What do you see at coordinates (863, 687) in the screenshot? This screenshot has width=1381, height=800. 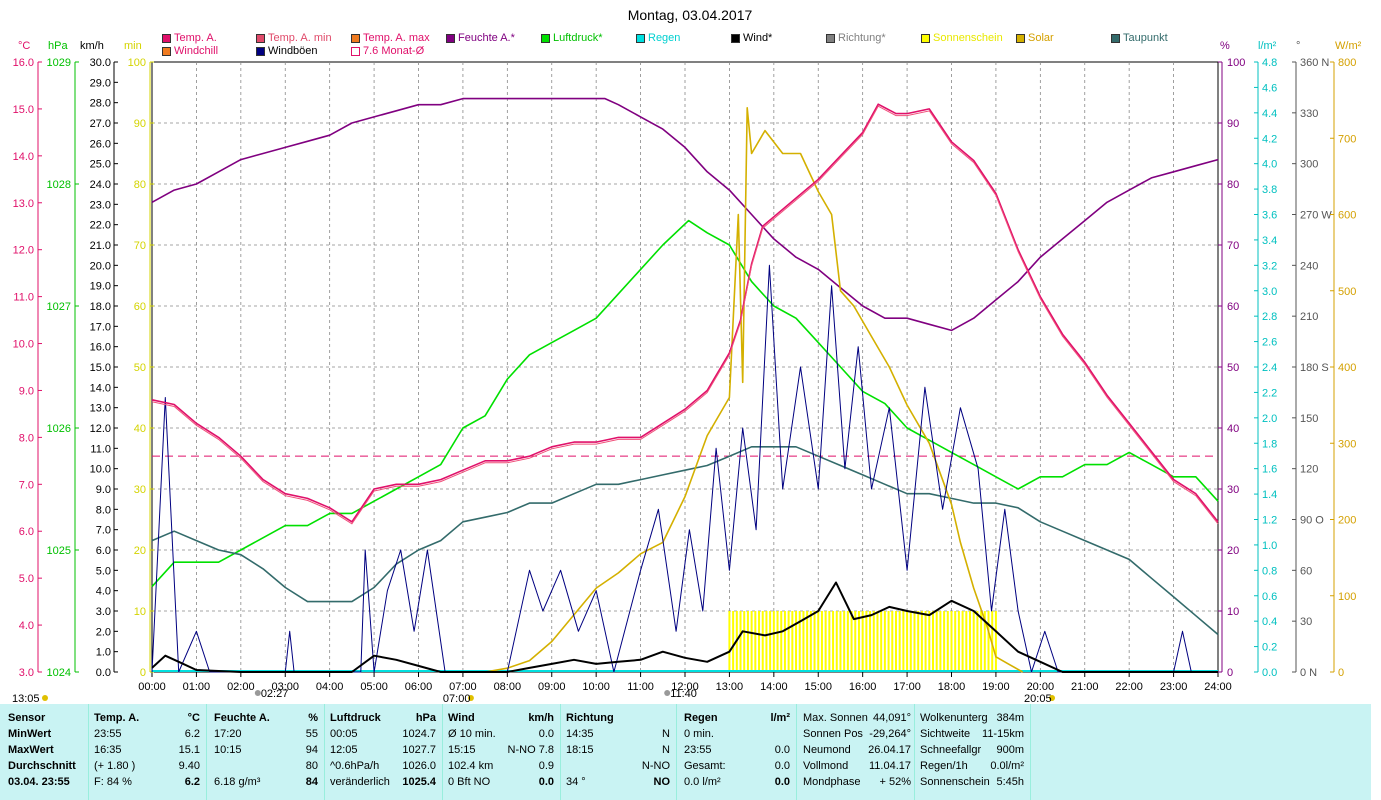 I see `x-tick-label: 16:00` at bounding box center [863, 687].